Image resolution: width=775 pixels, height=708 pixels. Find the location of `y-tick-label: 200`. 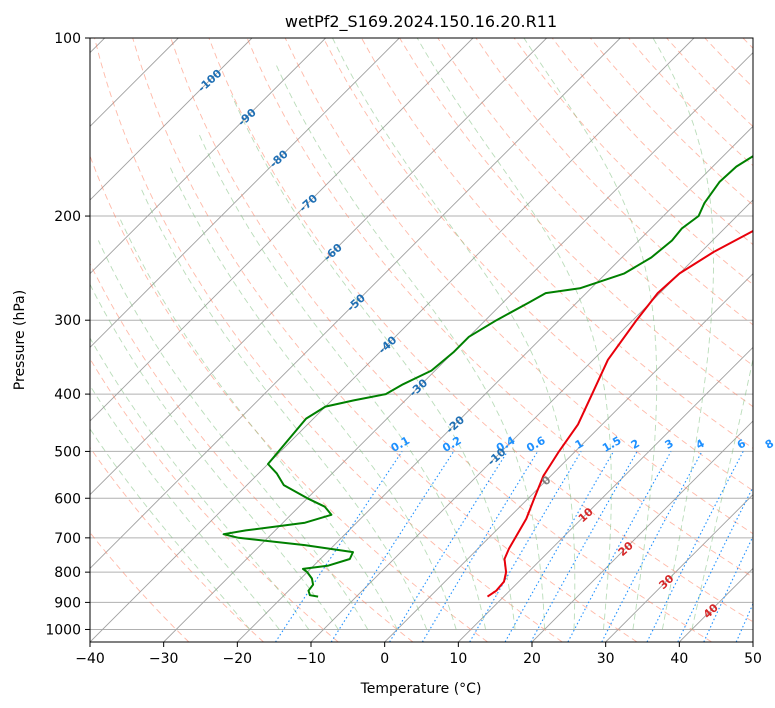

y-tick-label: 200 is located at coordinates (67, 217).